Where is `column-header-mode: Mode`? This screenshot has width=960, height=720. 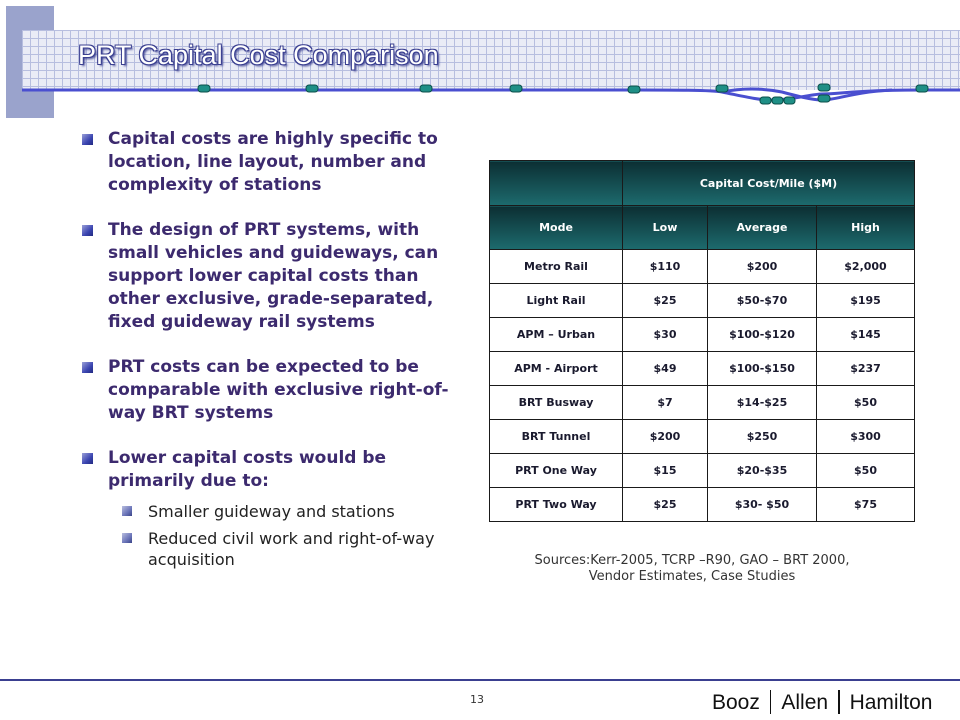
column-header-mode: Mode is located at coordinates (556, 227).